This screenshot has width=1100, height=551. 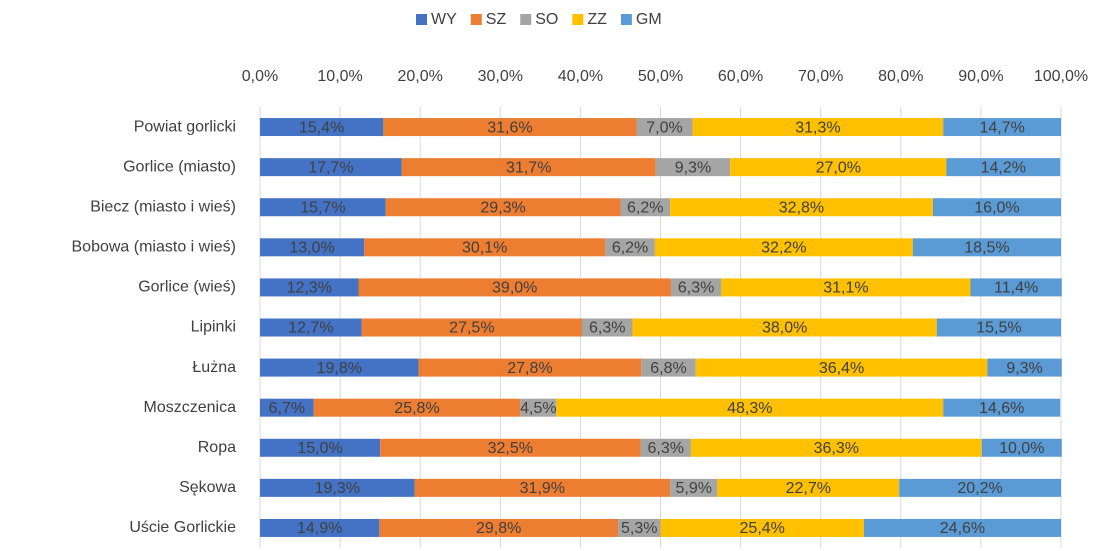 I want to click on data-label: 9,3%, so click(x=1024, y=368).